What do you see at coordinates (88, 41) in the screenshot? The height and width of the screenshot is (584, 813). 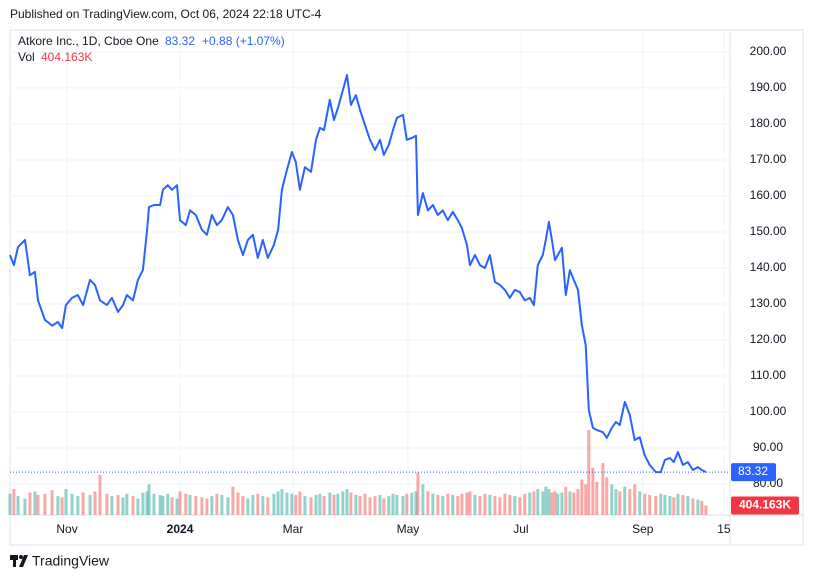 I see `symbol: Atkore Inc., 1D, Cboe One` at bounding box center [88, 41].